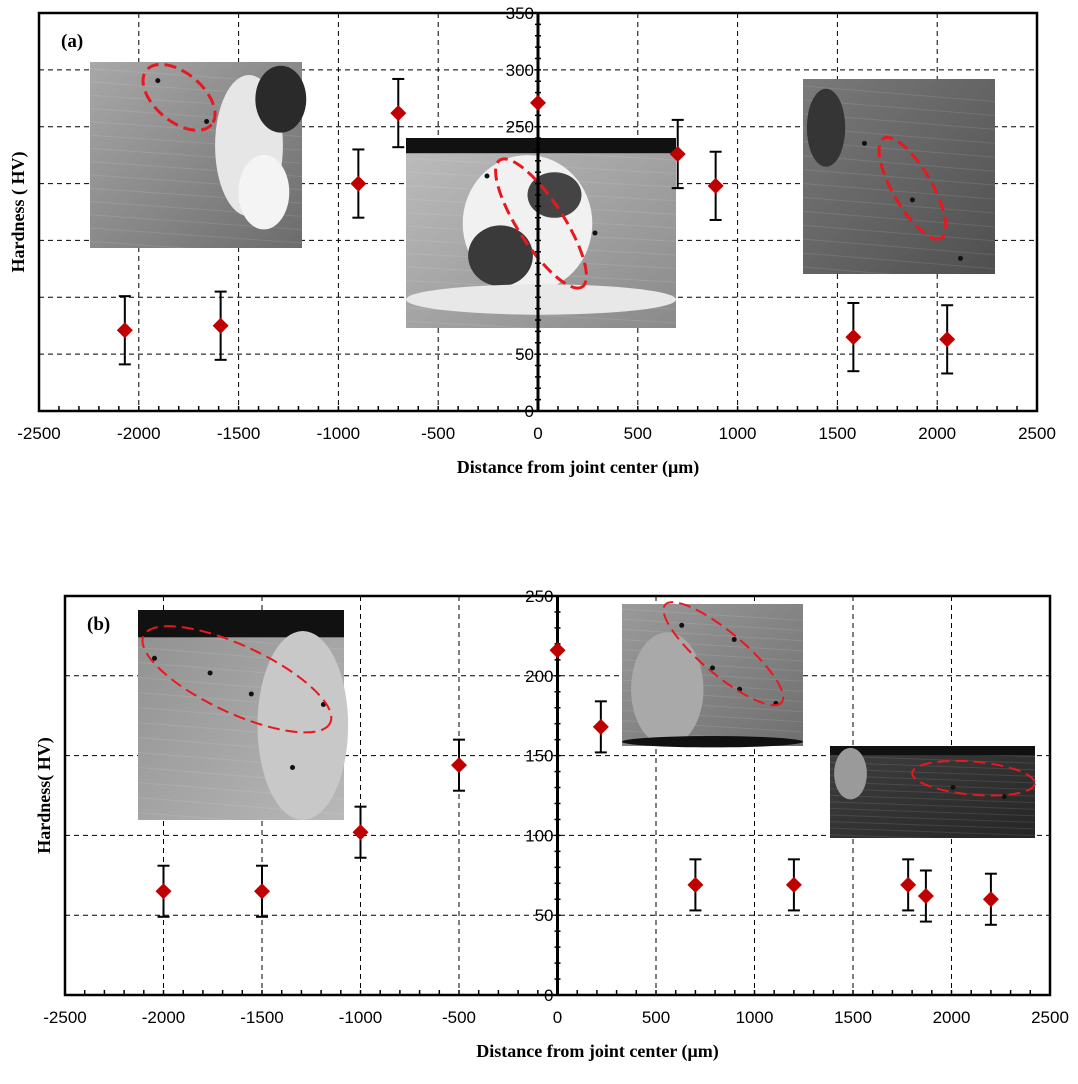  Describe the element at coordinates (520, 70) in the screenshot. I see `y-tick-label: 300` at that location.